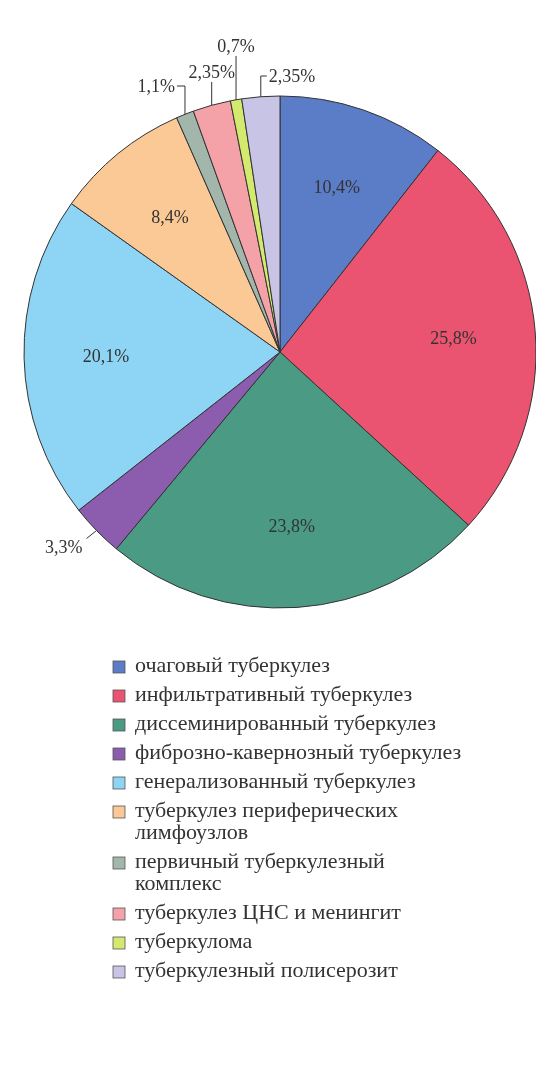 This screenshot has height=1068, width=536. I want to click on data-label: 20,1%, so click(106, 356).